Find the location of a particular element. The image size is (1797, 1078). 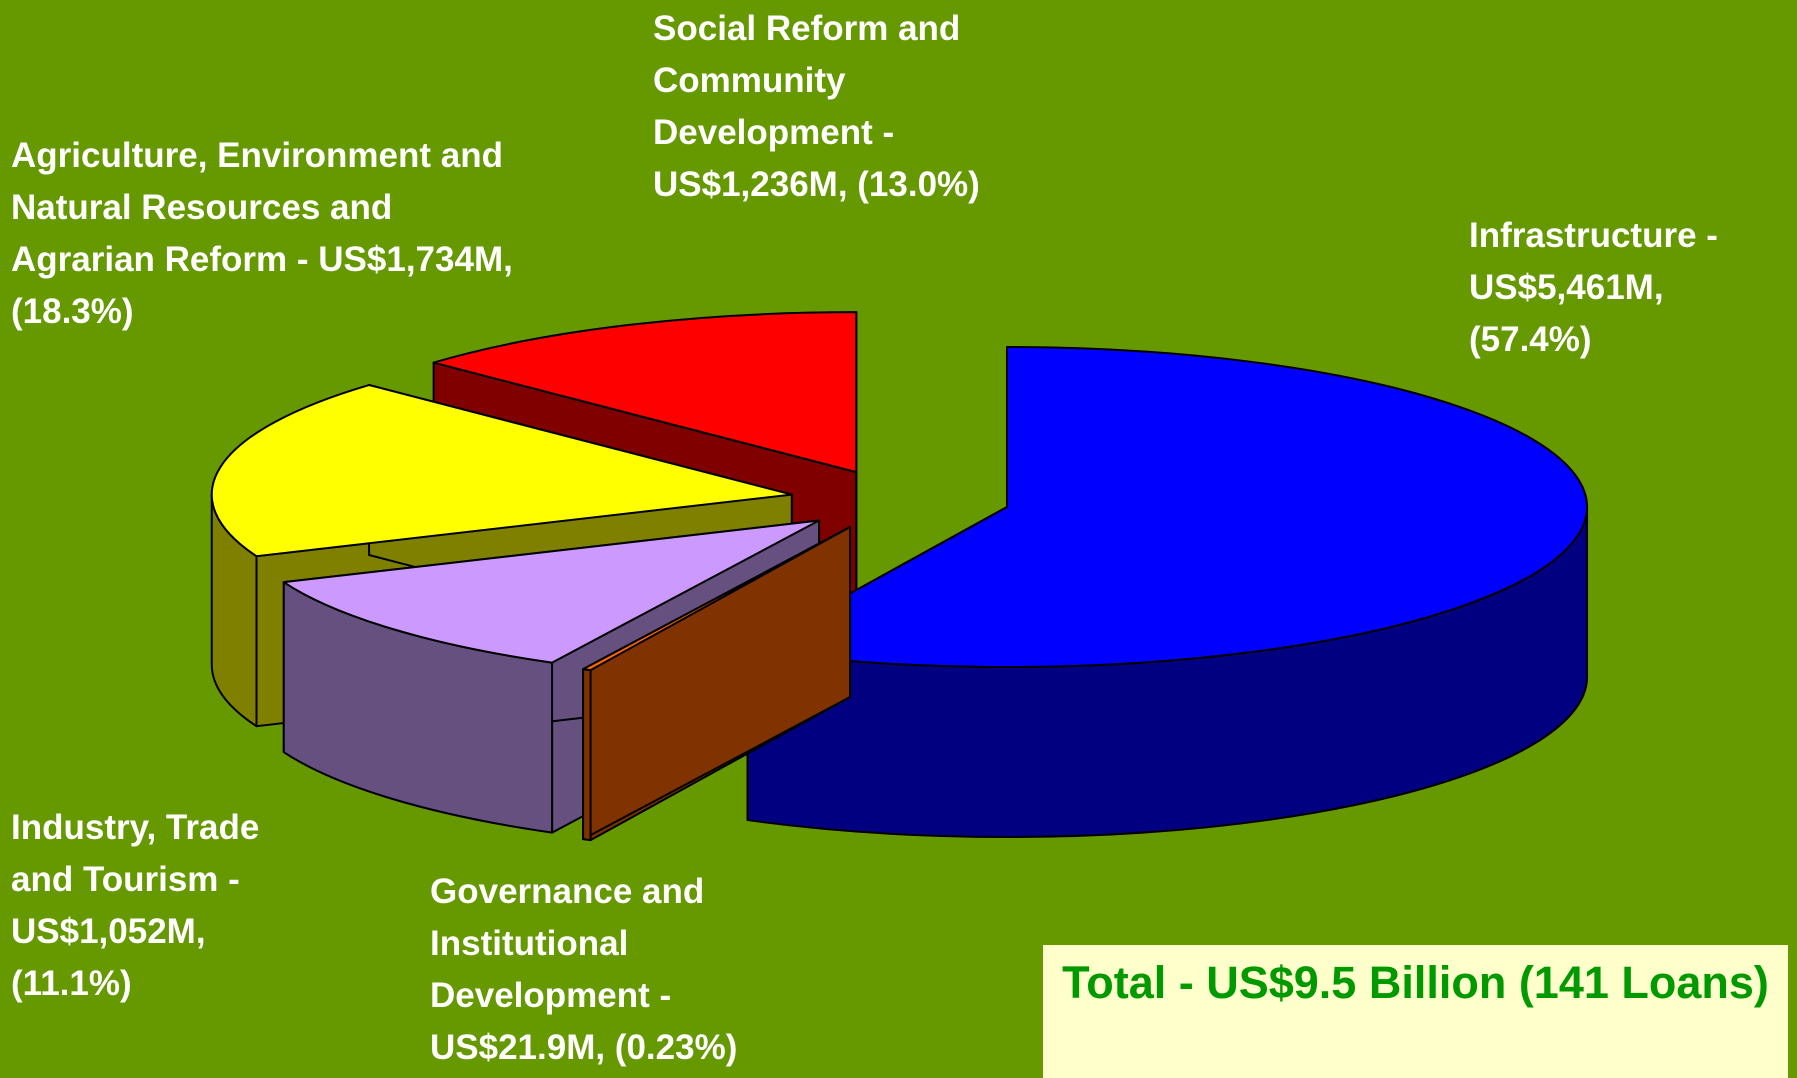

total-annotation: Total - US$9.5 Billion (141 Loans) is located at coordinates (1415, 1011).